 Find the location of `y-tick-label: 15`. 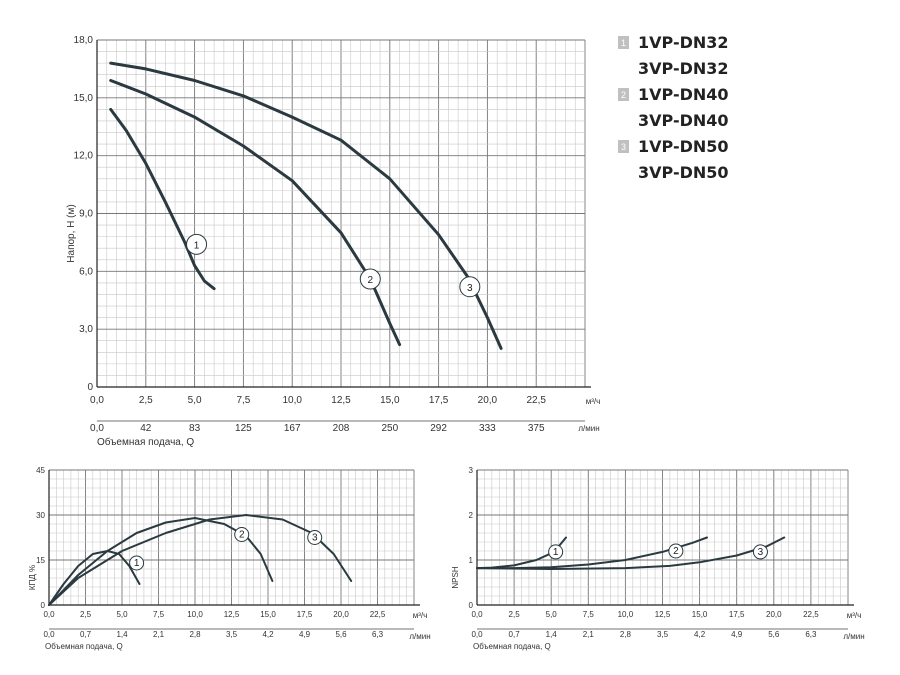

y-tick-label: 15 is located at coordinates (40, 560).